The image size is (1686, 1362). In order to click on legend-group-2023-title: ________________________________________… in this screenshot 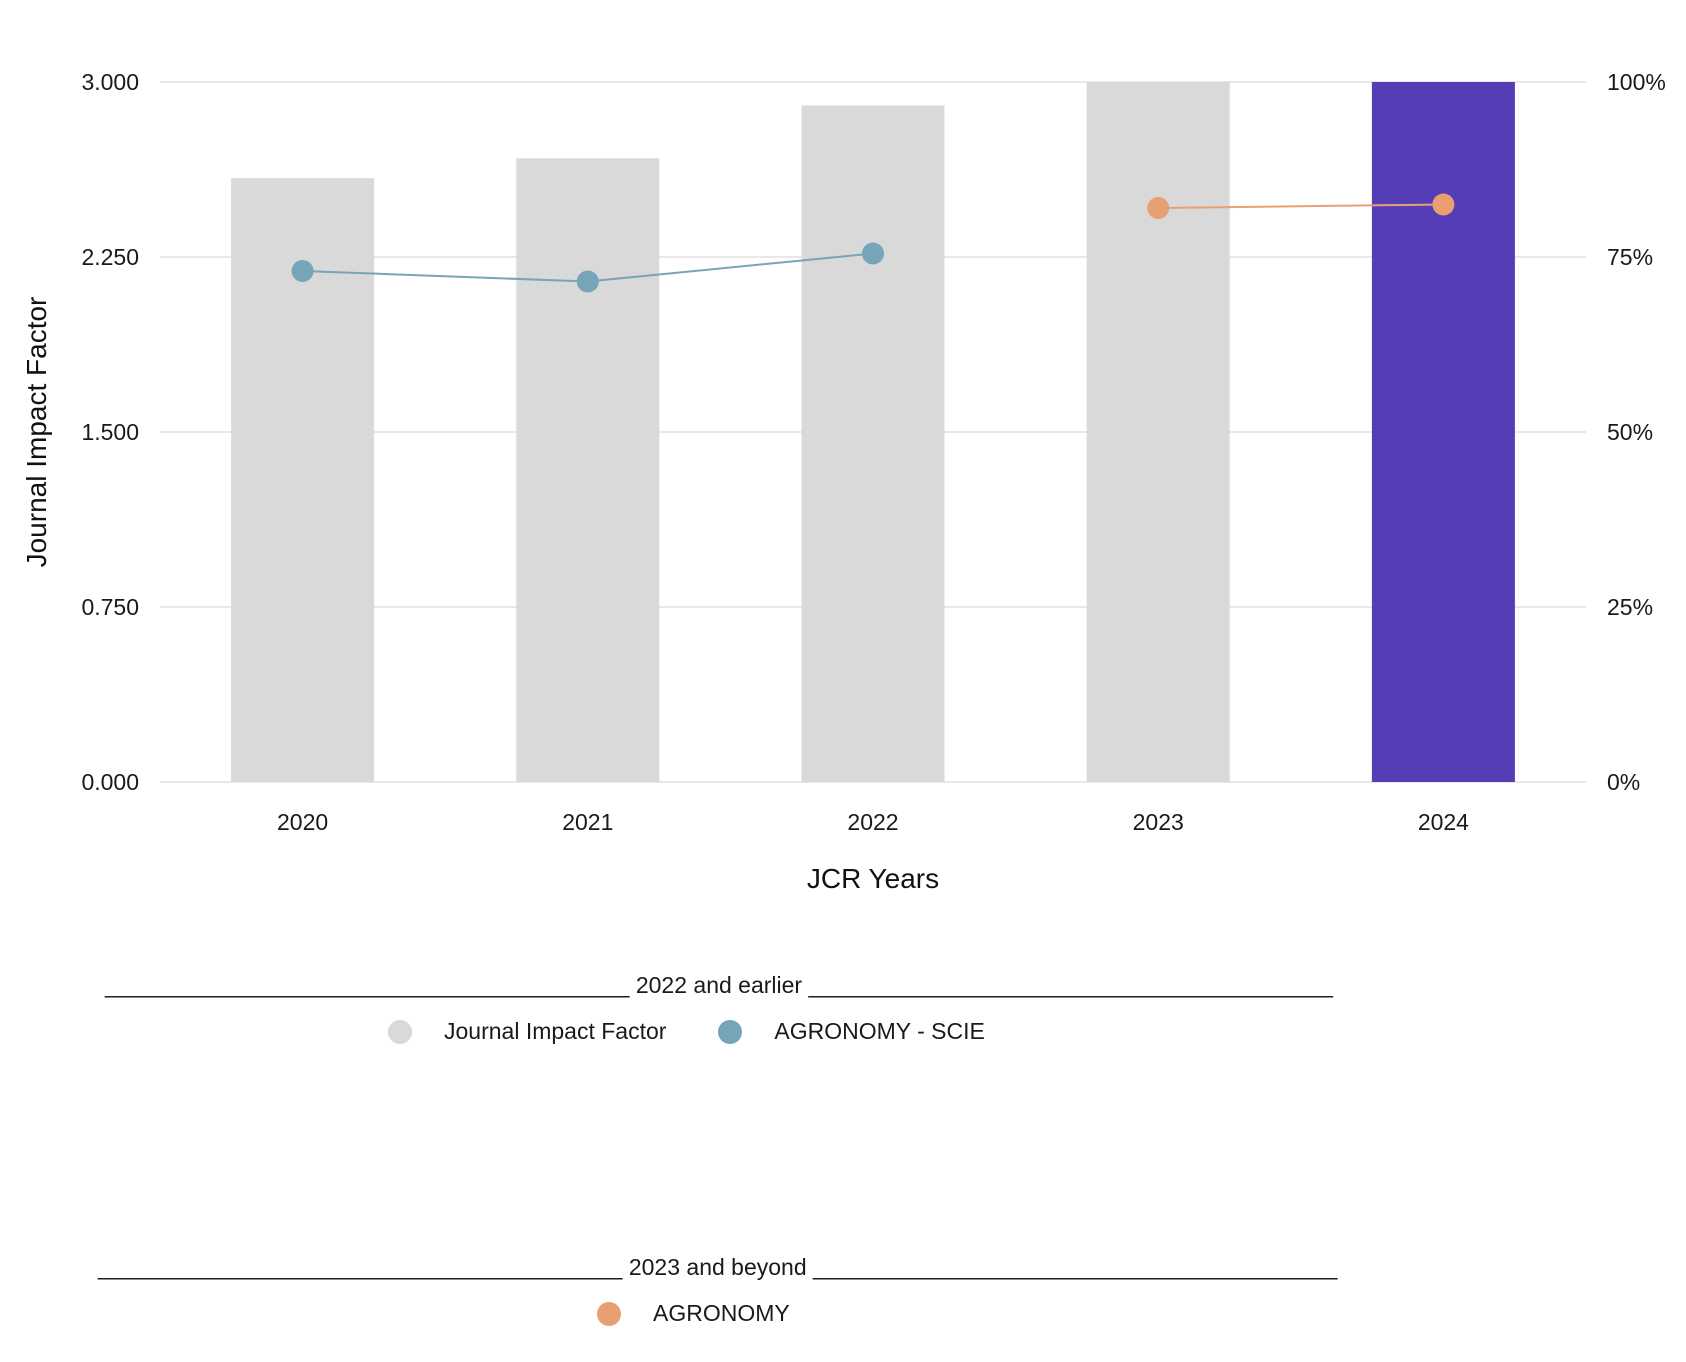, I will do `click(718, 1267)`.